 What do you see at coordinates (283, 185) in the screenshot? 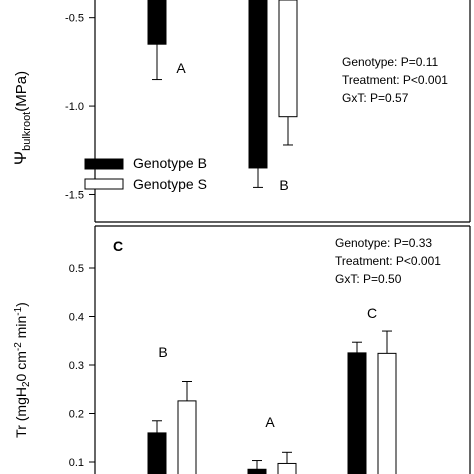
I see `top-significance-letter: B` at bounding box center [283, 185].